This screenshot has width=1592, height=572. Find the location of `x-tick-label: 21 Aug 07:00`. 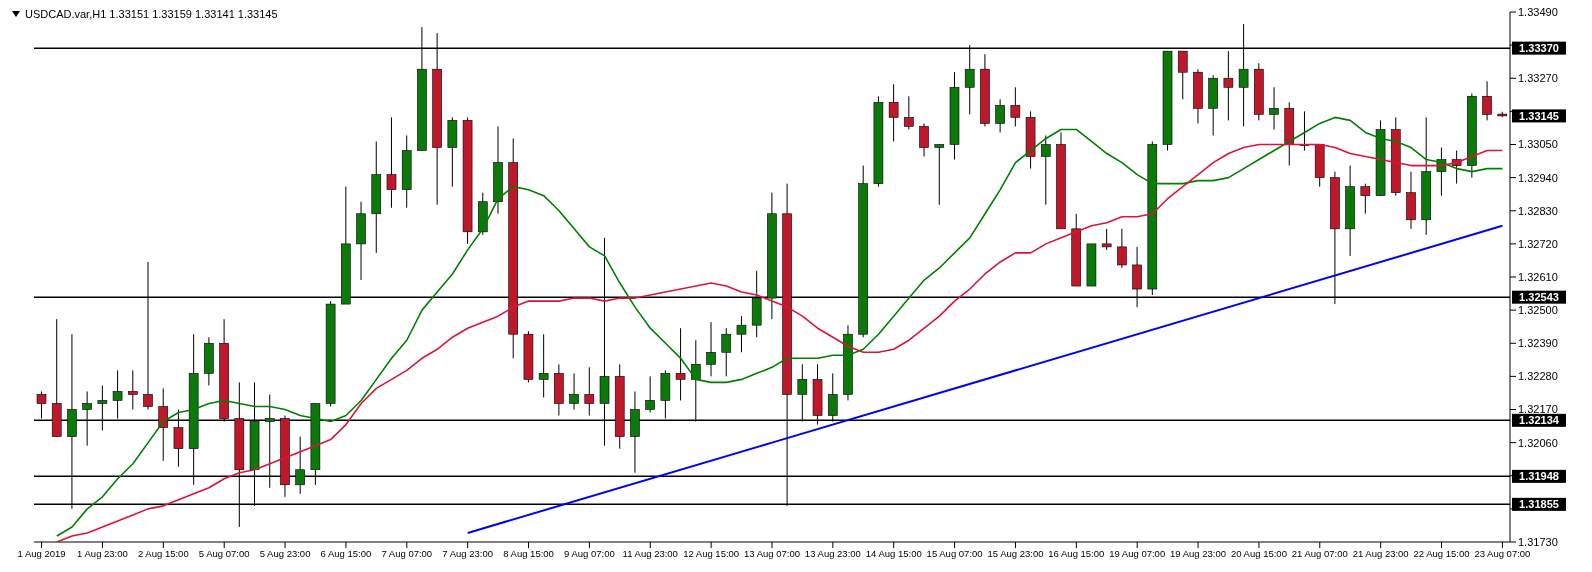

x-tick-label: 21 Aug 07:00 is located at coordinates (1319, 553).